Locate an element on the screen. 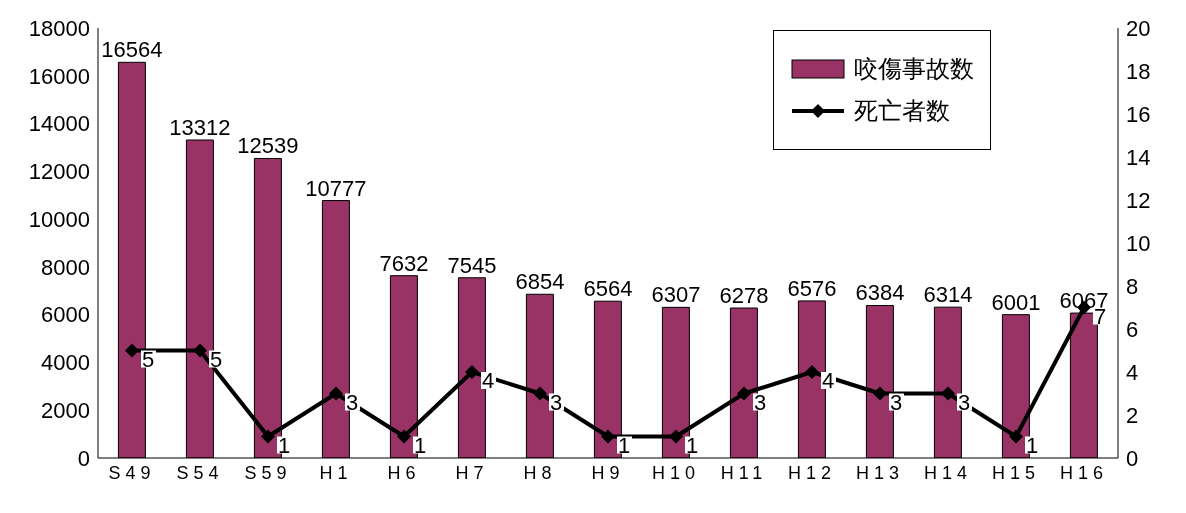 This screenshot has height=513, width=1186. x-tick-label: H10 is located at coordinates (676, 472).